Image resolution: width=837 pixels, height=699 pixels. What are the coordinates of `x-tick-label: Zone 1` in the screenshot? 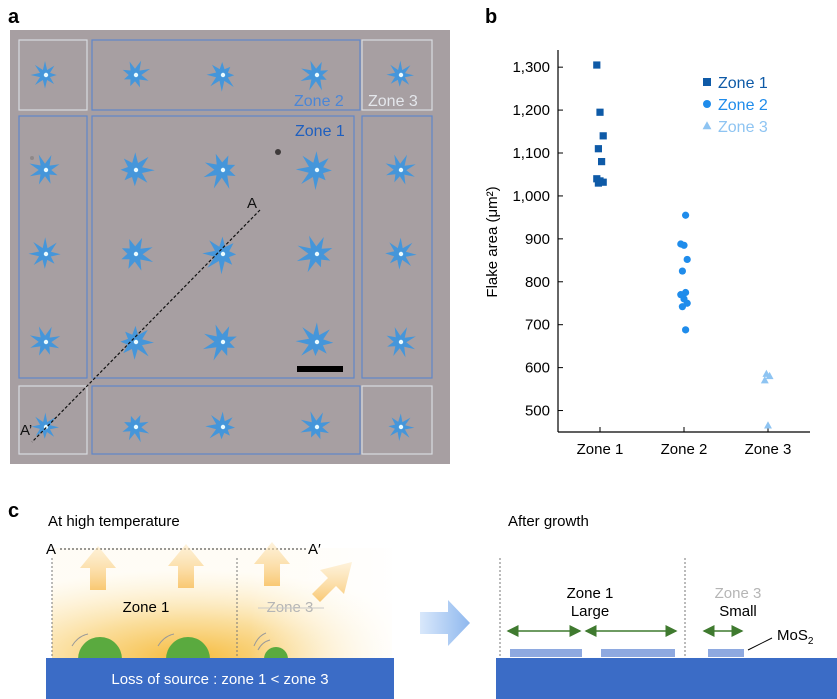 It's located at (600, 449).